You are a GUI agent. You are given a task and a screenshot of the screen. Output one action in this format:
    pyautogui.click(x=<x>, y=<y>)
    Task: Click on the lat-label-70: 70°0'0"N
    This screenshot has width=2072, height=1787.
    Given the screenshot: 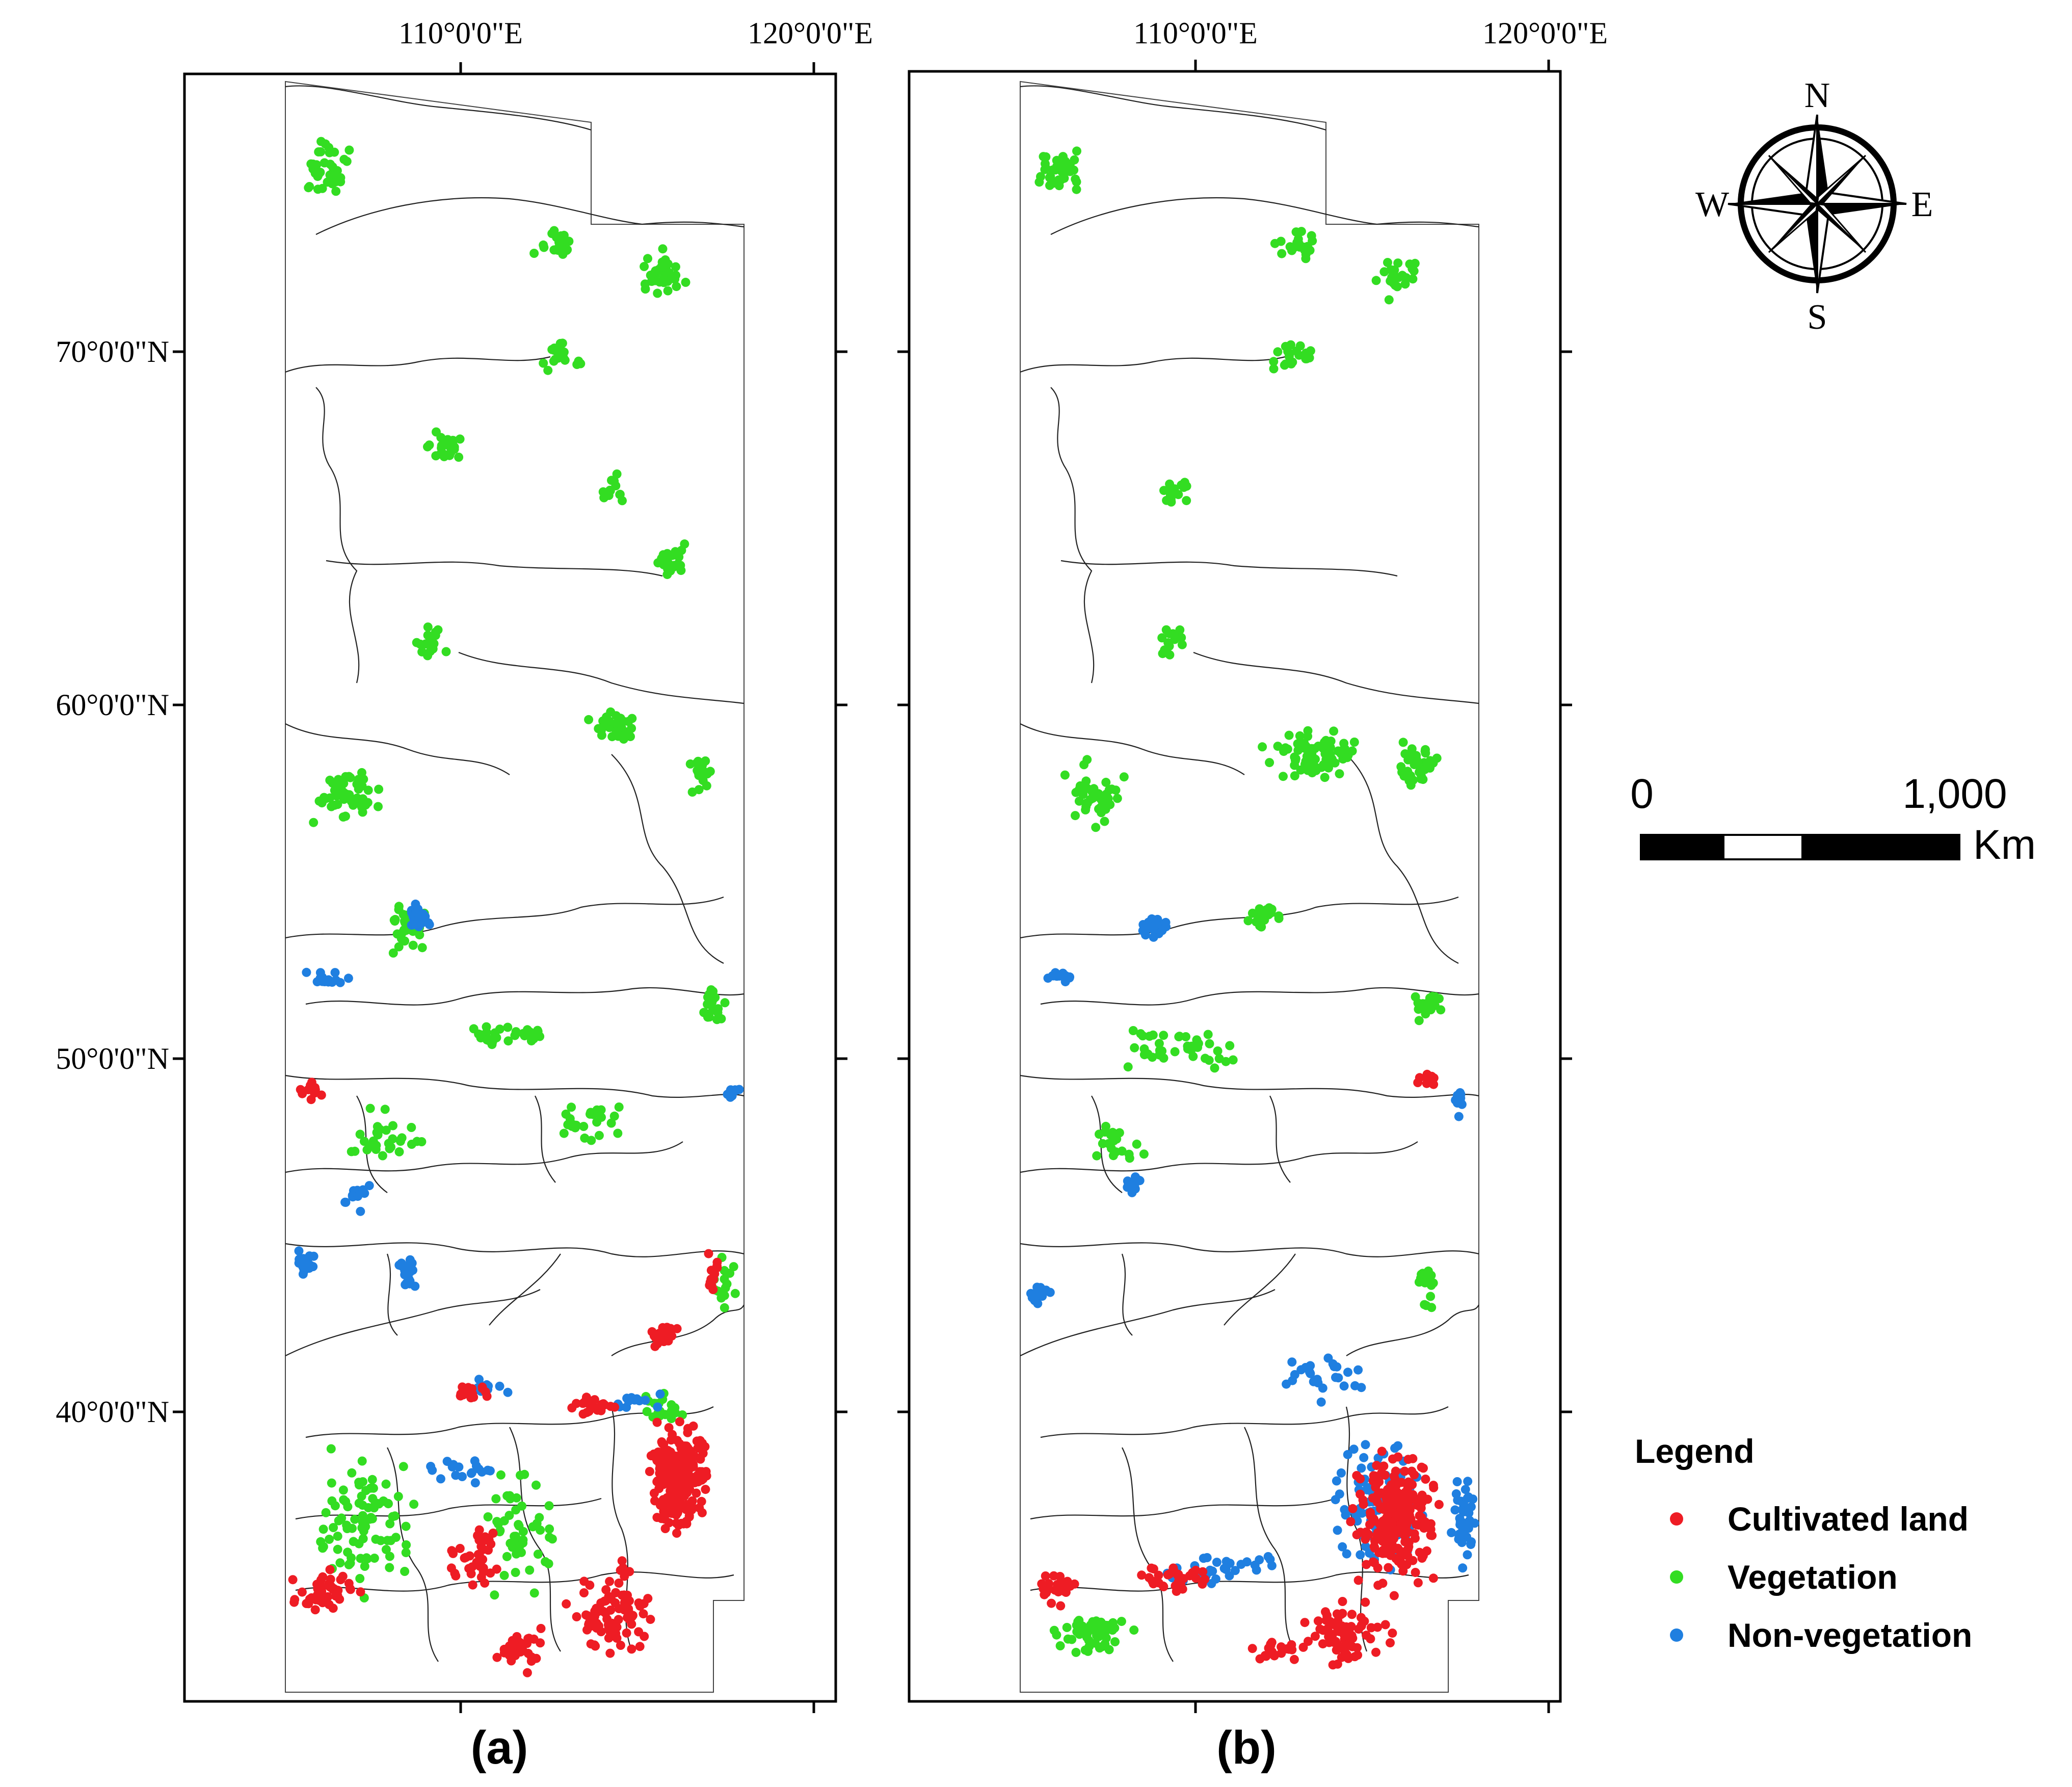 What is the action you would take?
    pyautogui.click(x=113, y=352)
    